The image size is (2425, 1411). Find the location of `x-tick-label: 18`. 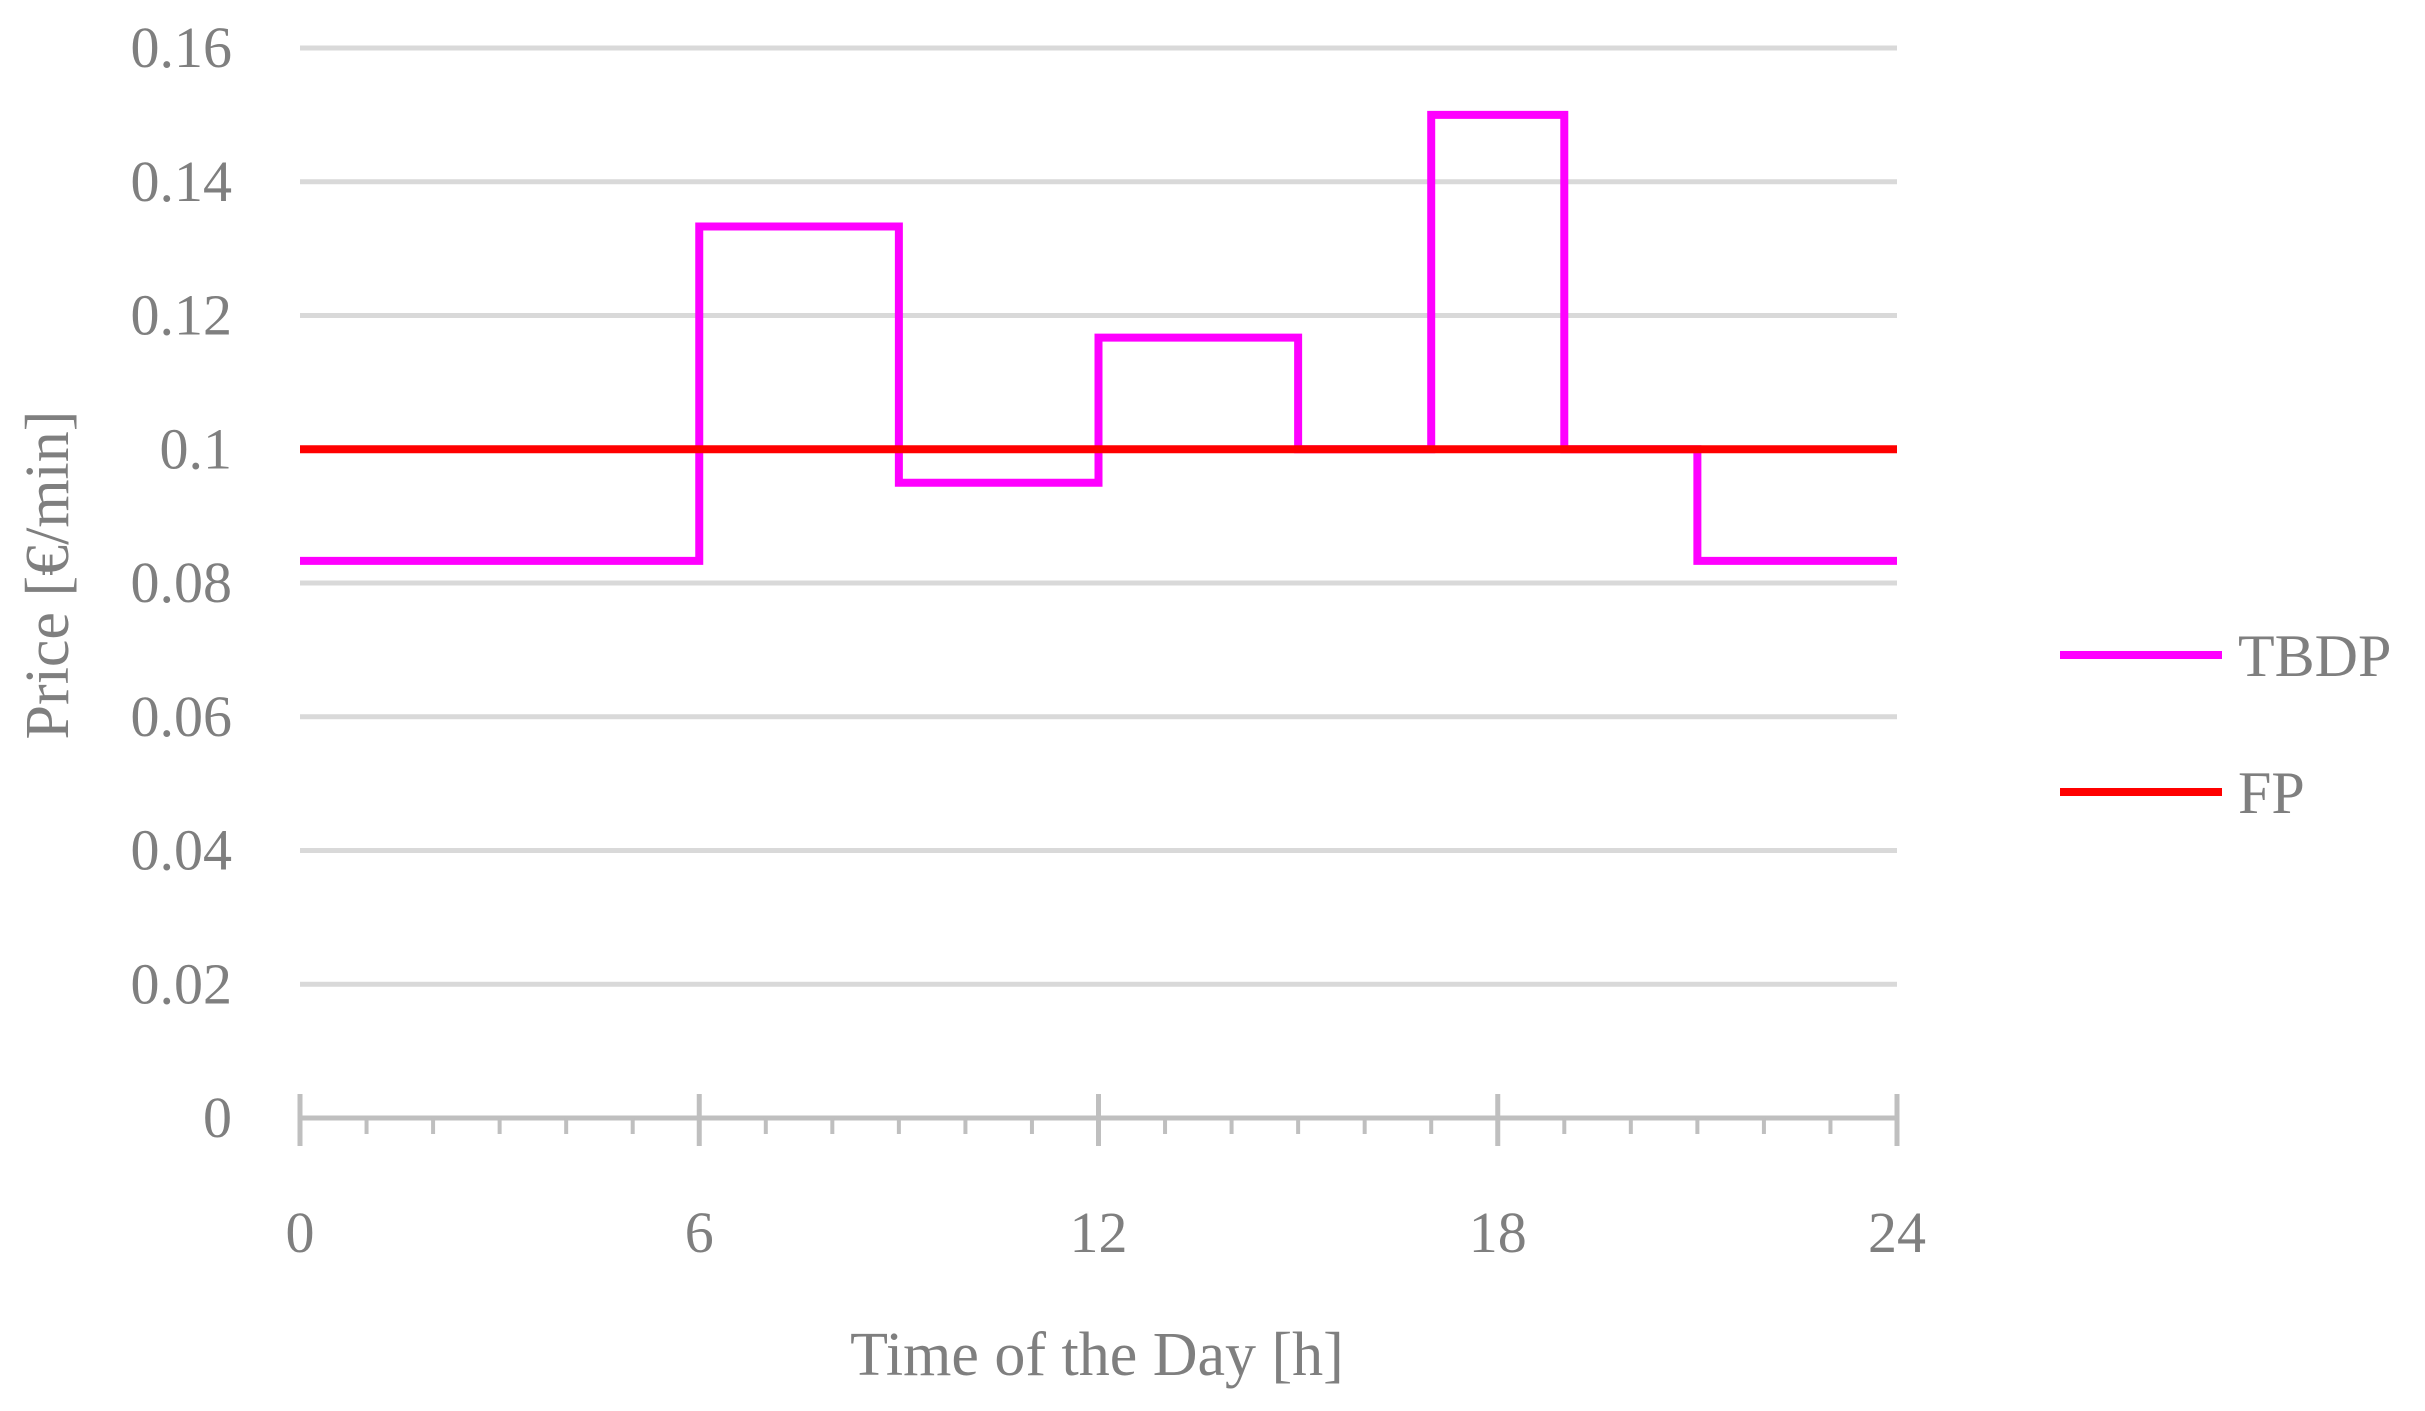

x-tick-label: 18 is located at coordinates (1498, 1232).